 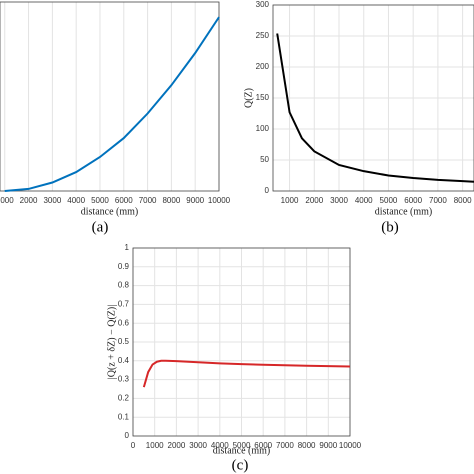 I want to click on y-axis-label: |Q(z + δZ) − Q(Z)|, so click(x=111, y=342).